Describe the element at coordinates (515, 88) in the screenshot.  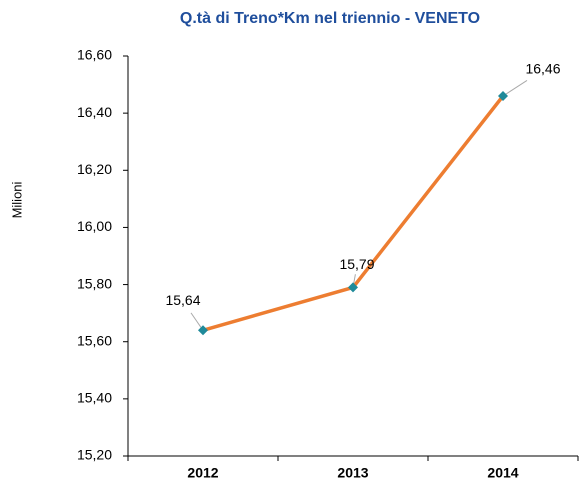
I see `leader-line` at that location.